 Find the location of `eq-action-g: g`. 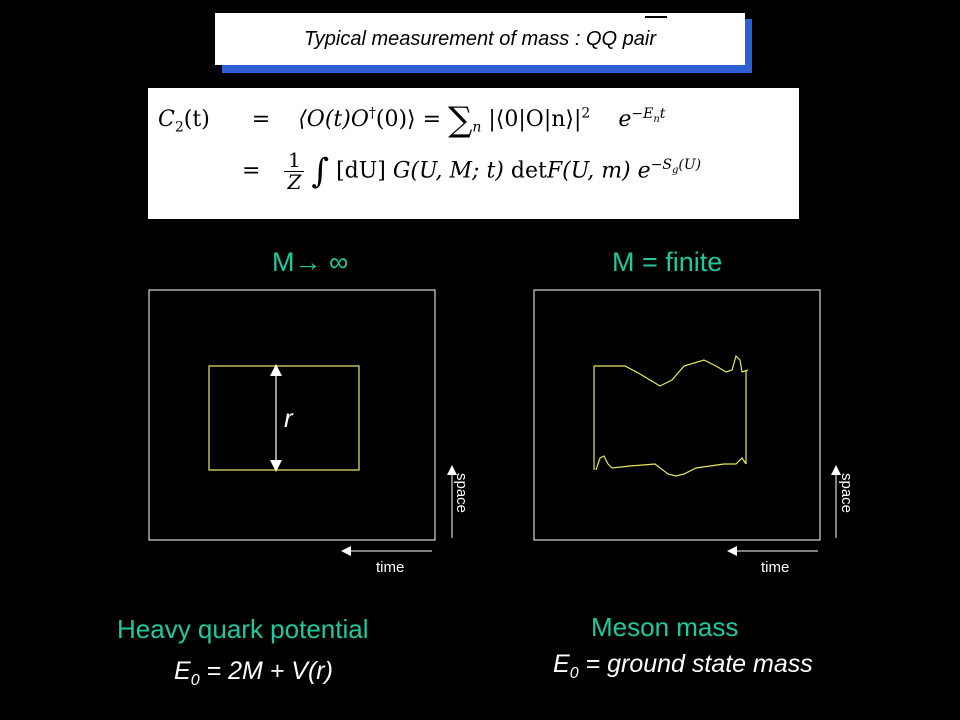

eq-action-g: g is located at coordinates (675, 170).